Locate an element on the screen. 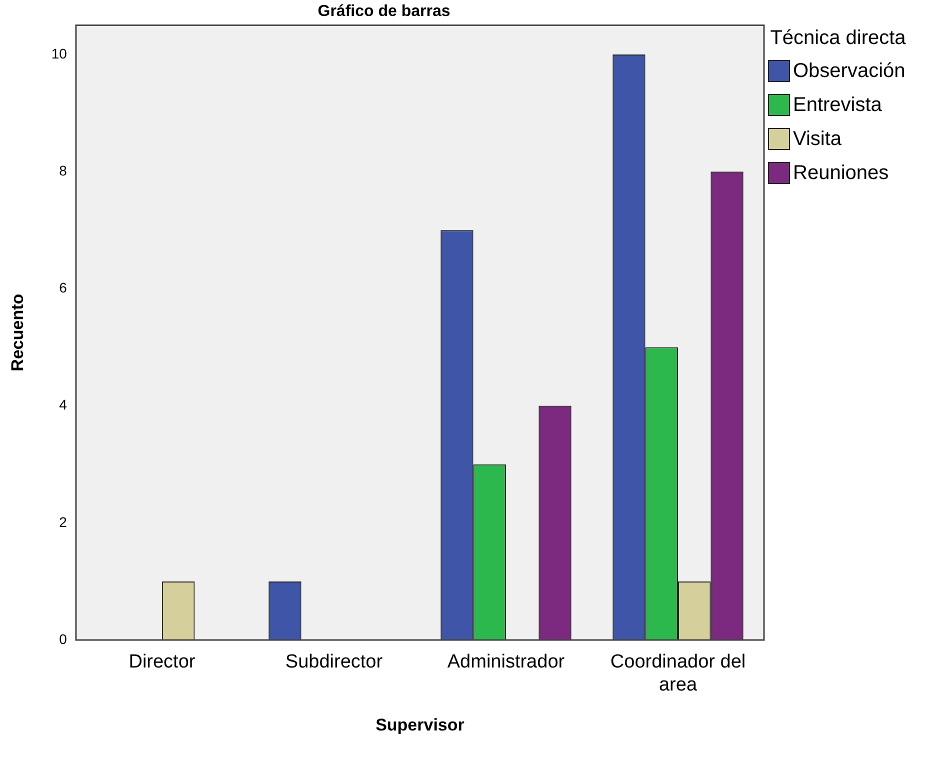 Image resolution: width=945 pixels, height=760 pixels. x-tick-label: Director is located at coordinates (162, 662).